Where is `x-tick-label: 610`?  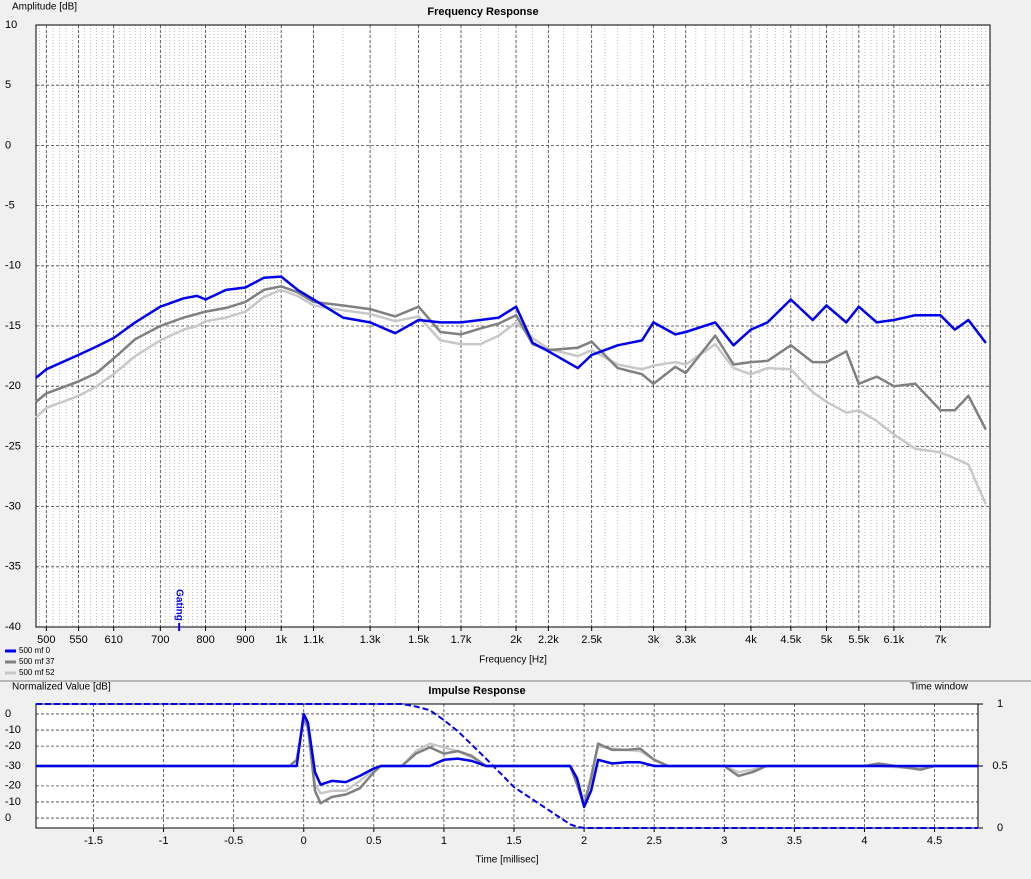
x-tick-label: 610 is located at coordinates (114, 640).